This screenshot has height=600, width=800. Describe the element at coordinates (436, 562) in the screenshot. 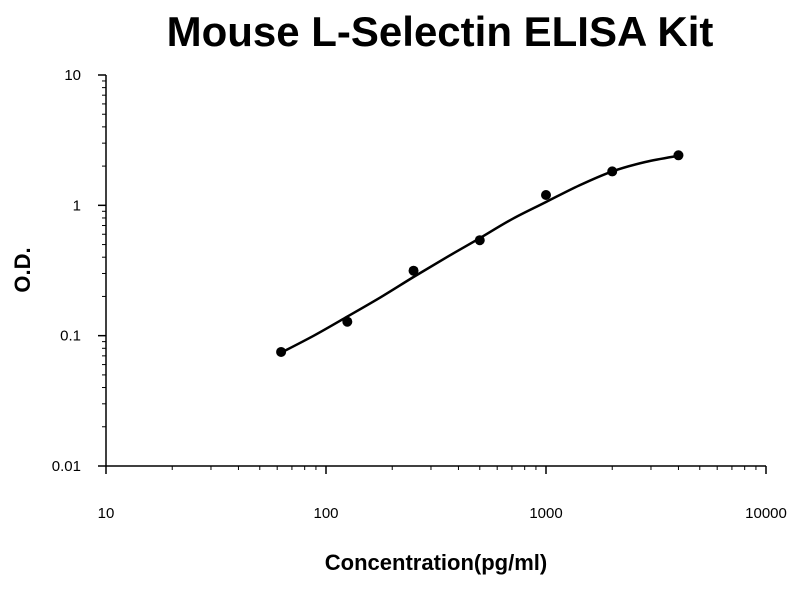

I see `x-axis-title: Concentration(pg/ml)` at that location.